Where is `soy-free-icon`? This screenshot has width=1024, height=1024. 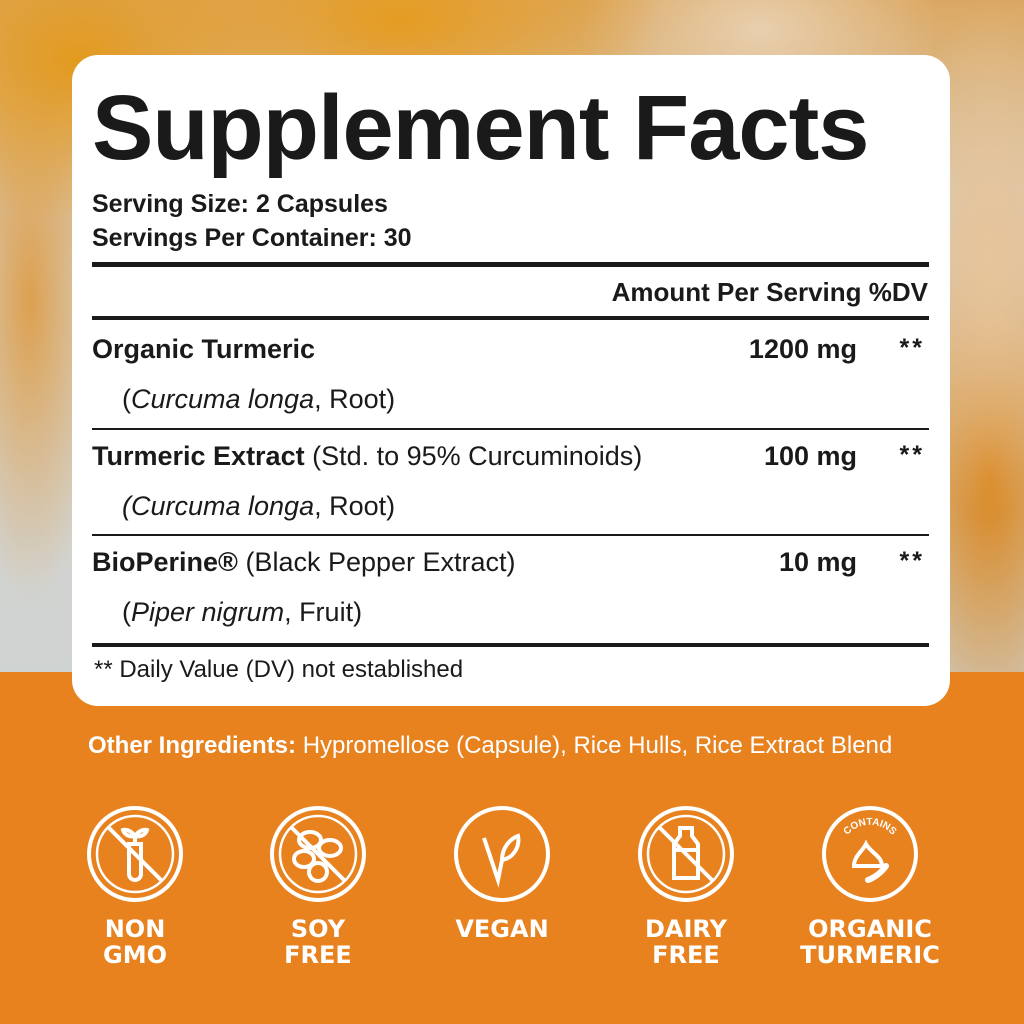
soy-free-icon is located at coordinates (318, 854).